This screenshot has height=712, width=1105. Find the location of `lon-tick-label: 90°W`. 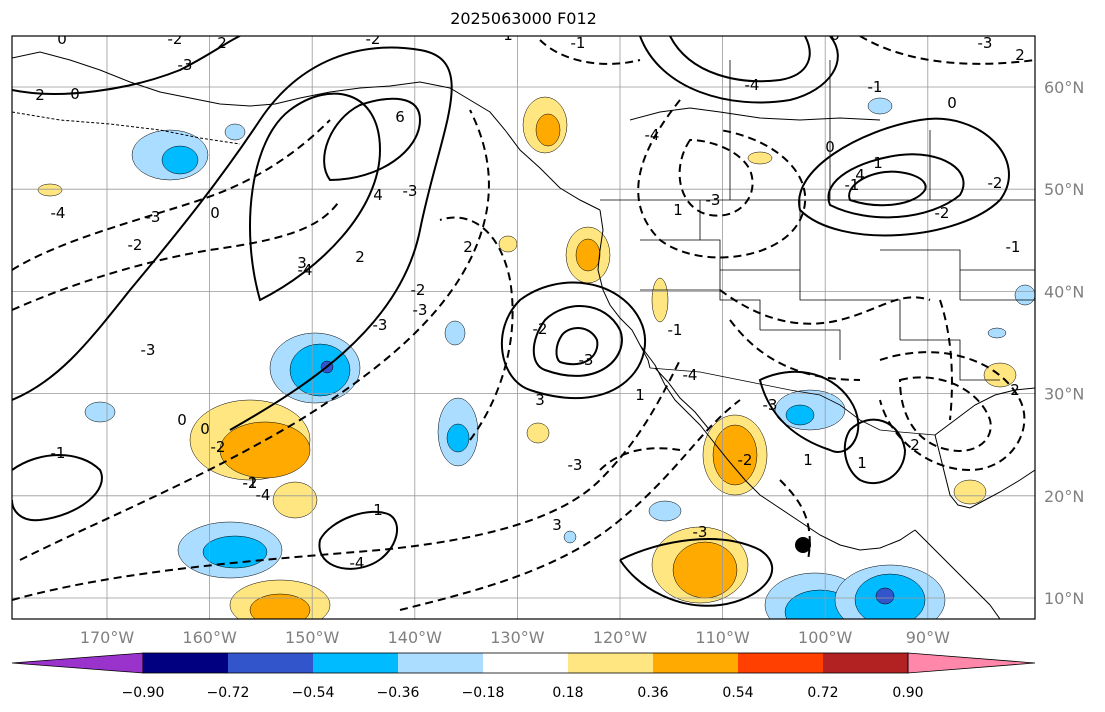

lon-tick-label: 90°W is located at coordinates (928, 637).